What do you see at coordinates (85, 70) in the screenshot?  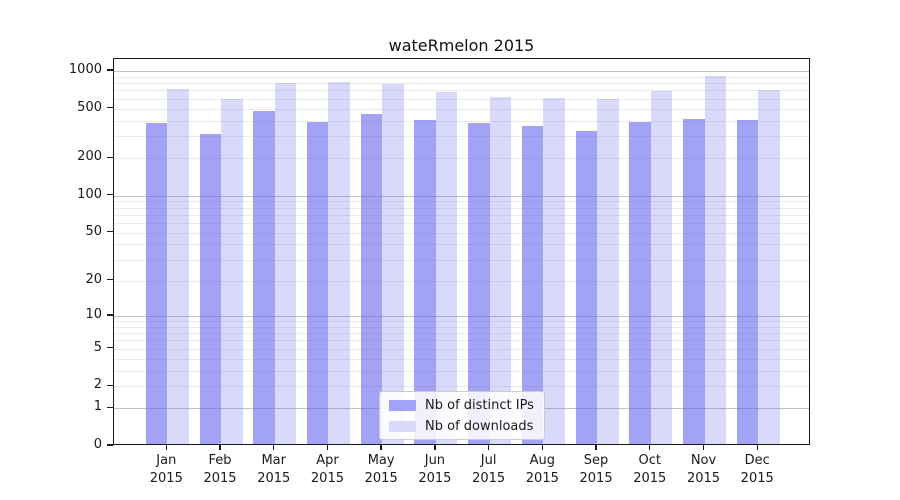 I see `y-axis-tick-label: 1000` at bounding box center [85, 70].